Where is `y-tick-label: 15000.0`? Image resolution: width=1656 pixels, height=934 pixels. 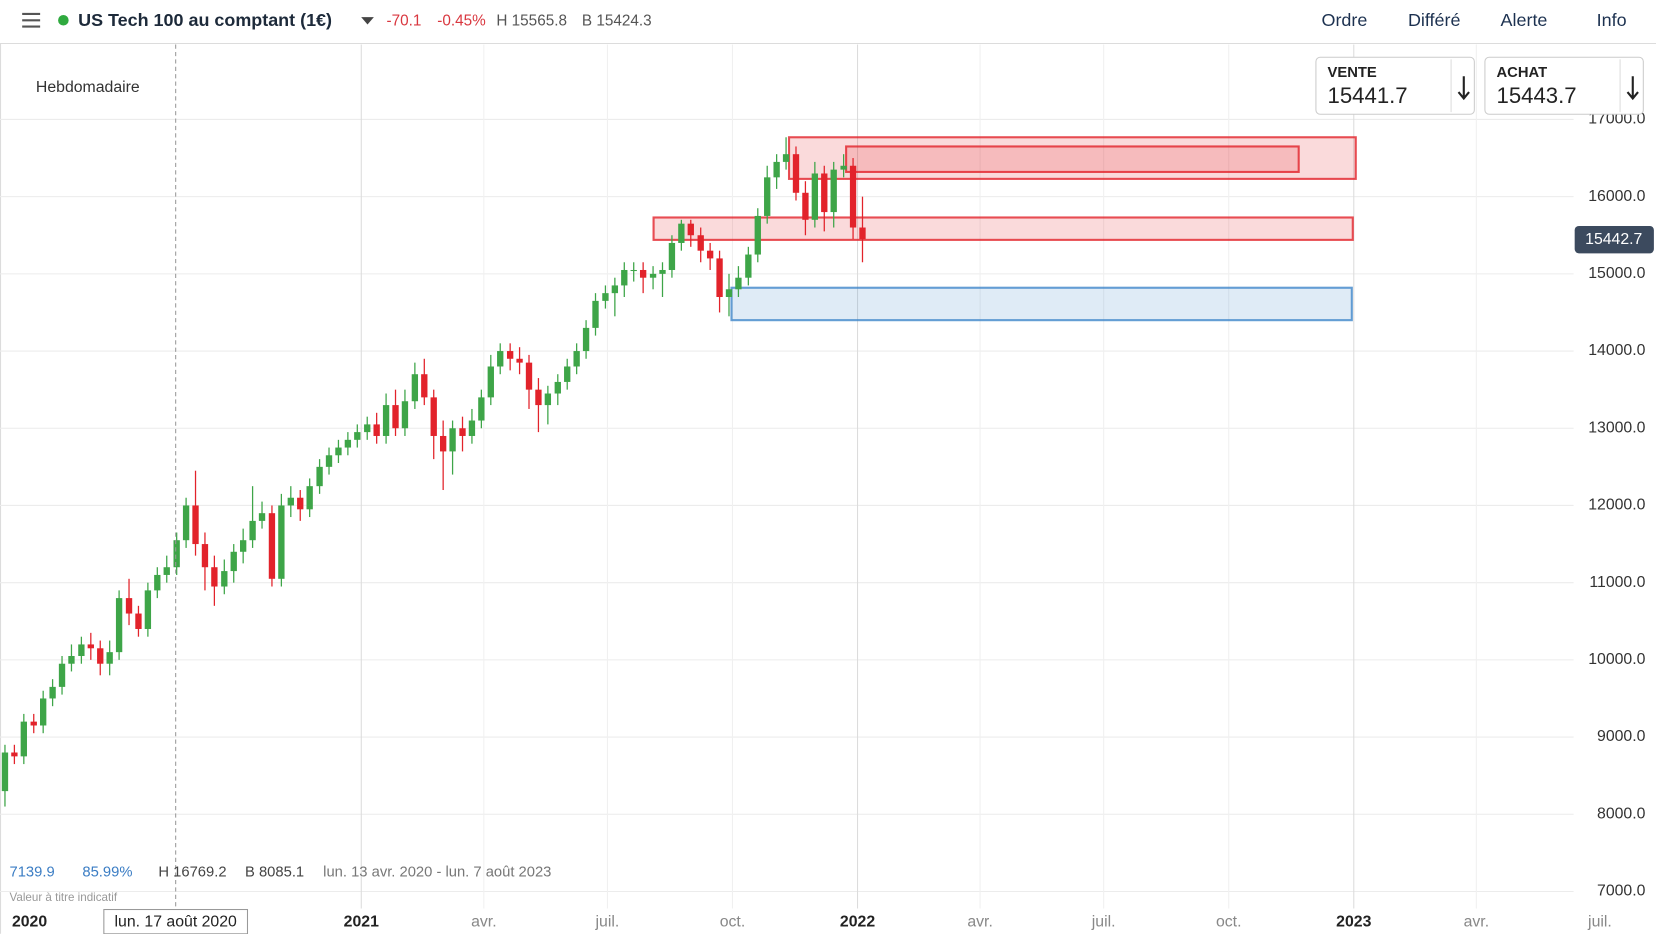 y-tick-label: 15000.0 is located at coordinates (1616, 273).